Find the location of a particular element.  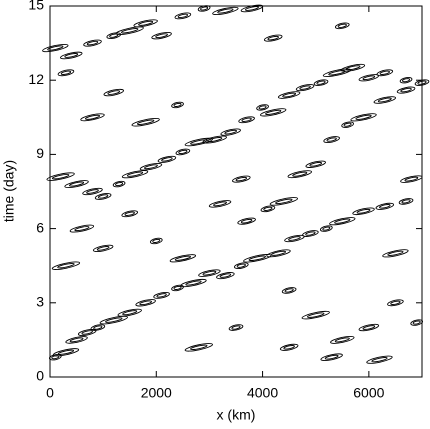

y-tick-label: 6 is located at coordinates (40, 227).